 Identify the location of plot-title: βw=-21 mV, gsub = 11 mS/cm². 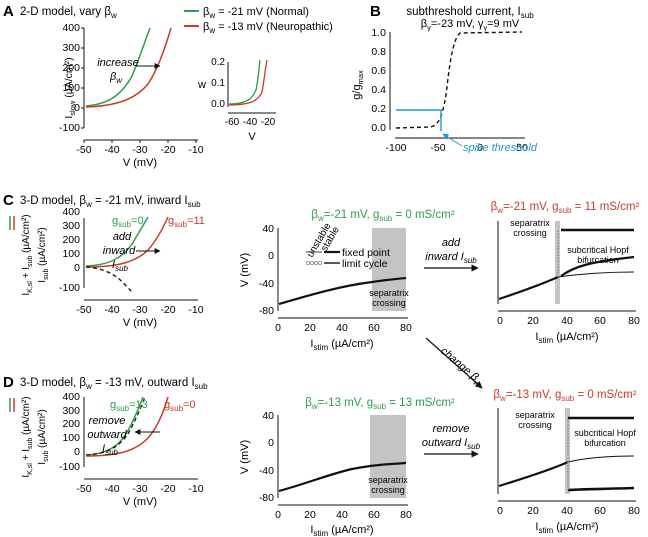
(565, 208).